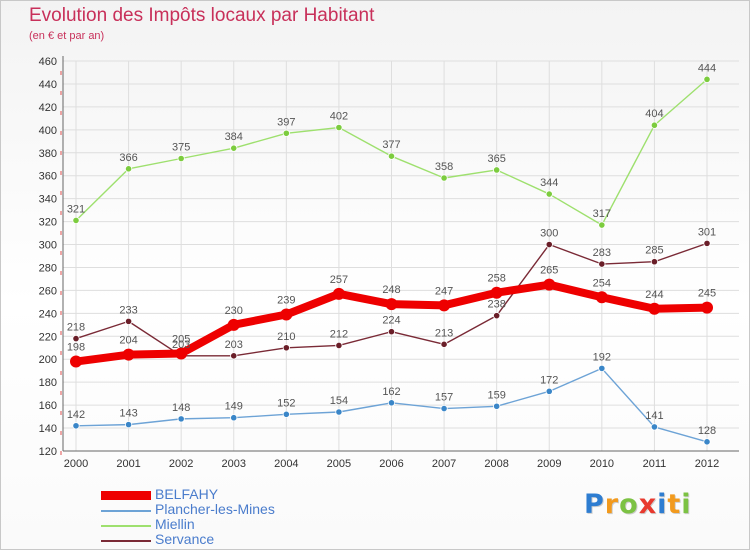  I want to click on logo-letter: i, so click(662, 504).